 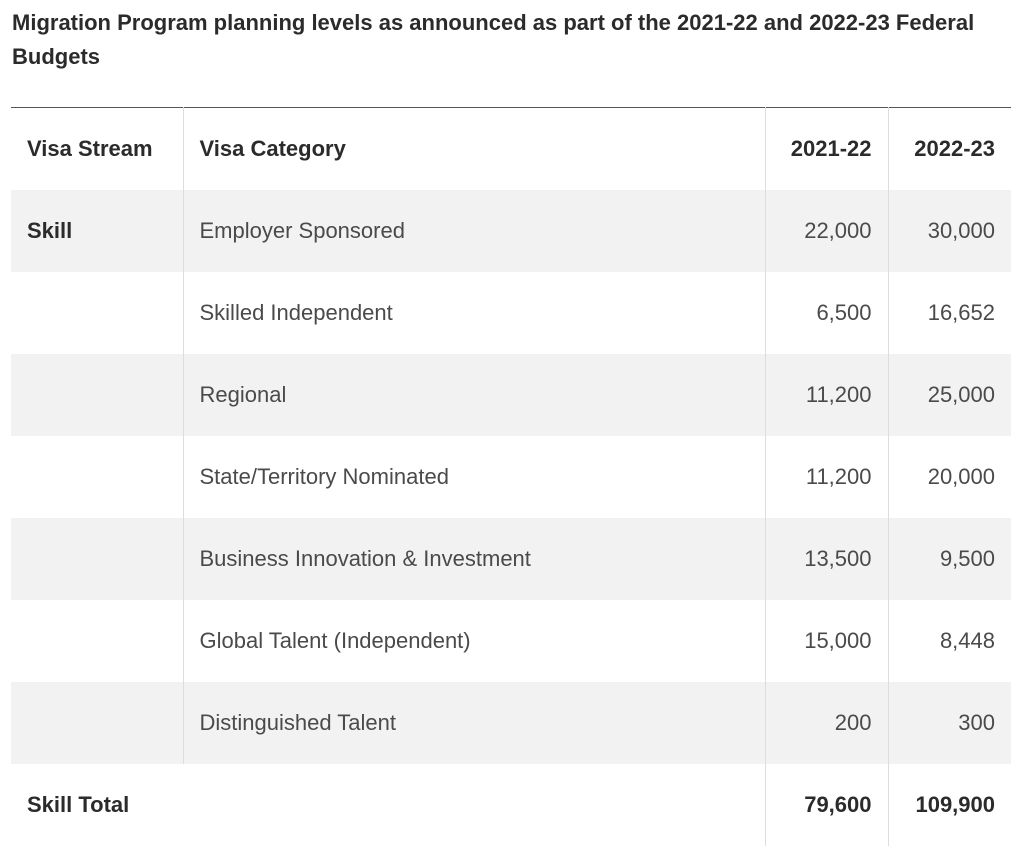 What do you see at coordinates (949, 394) in the screenshot?
I see `value-2022-23-cell: 25,000` at bounding box center [949, 394].